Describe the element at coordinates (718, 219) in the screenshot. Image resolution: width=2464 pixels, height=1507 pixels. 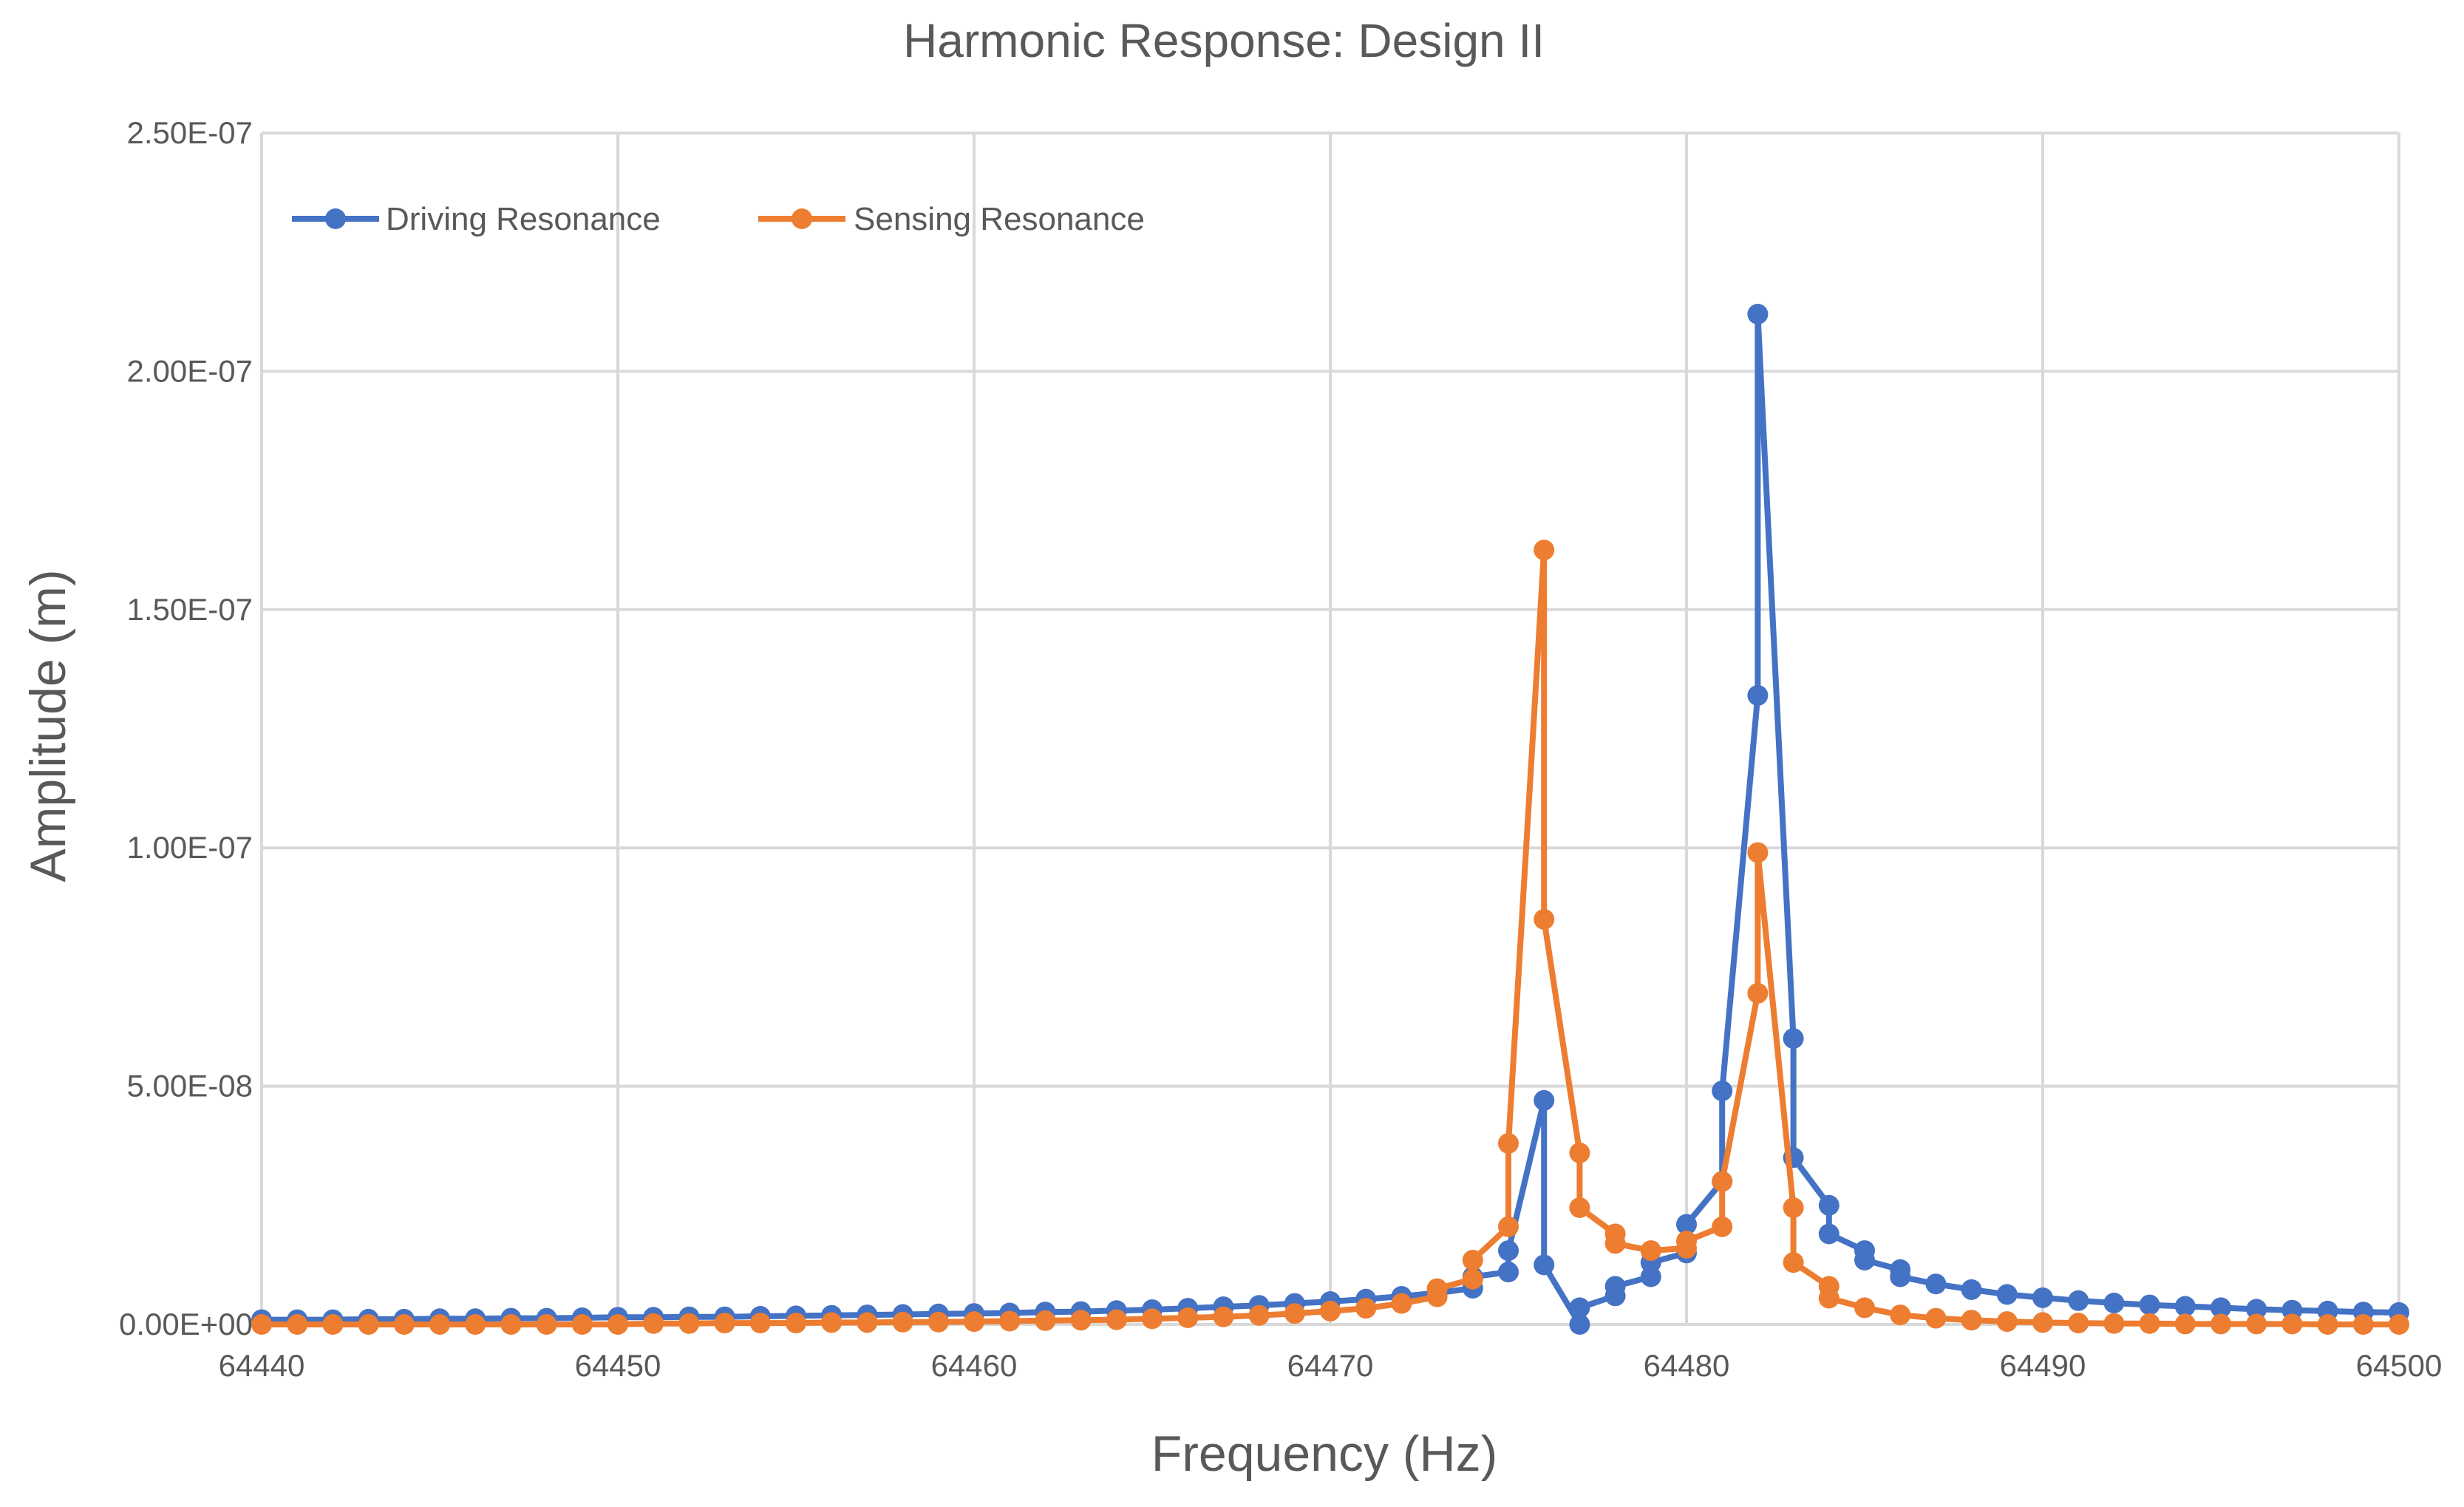
I see `legend: Driving Resonance Sensing Resonance` at that location.